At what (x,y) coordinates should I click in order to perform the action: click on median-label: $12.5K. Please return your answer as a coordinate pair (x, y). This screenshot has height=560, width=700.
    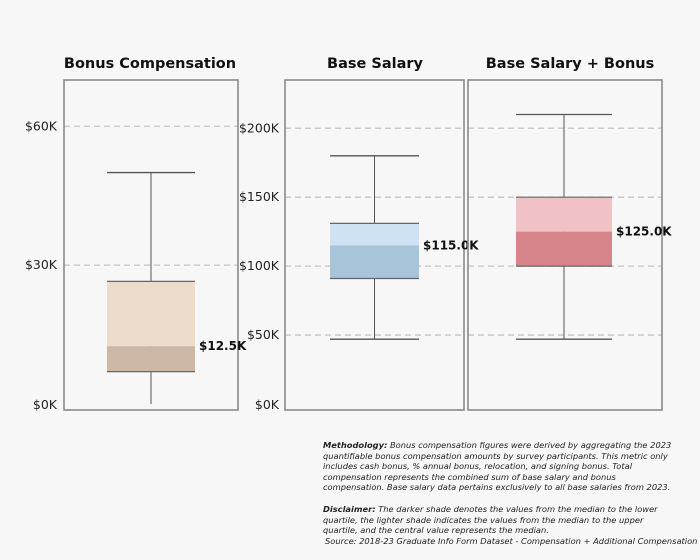
    Looking at the image, I should click on (223, 346).